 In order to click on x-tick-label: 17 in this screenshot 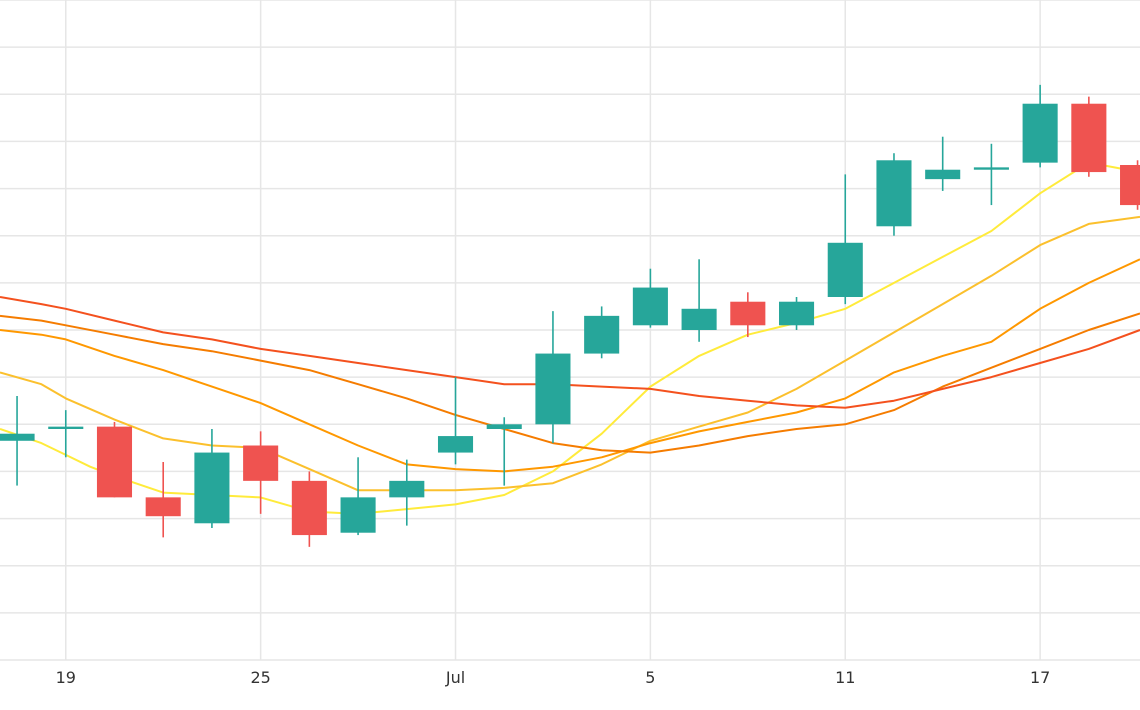, I will do `click(1040, 677)`.